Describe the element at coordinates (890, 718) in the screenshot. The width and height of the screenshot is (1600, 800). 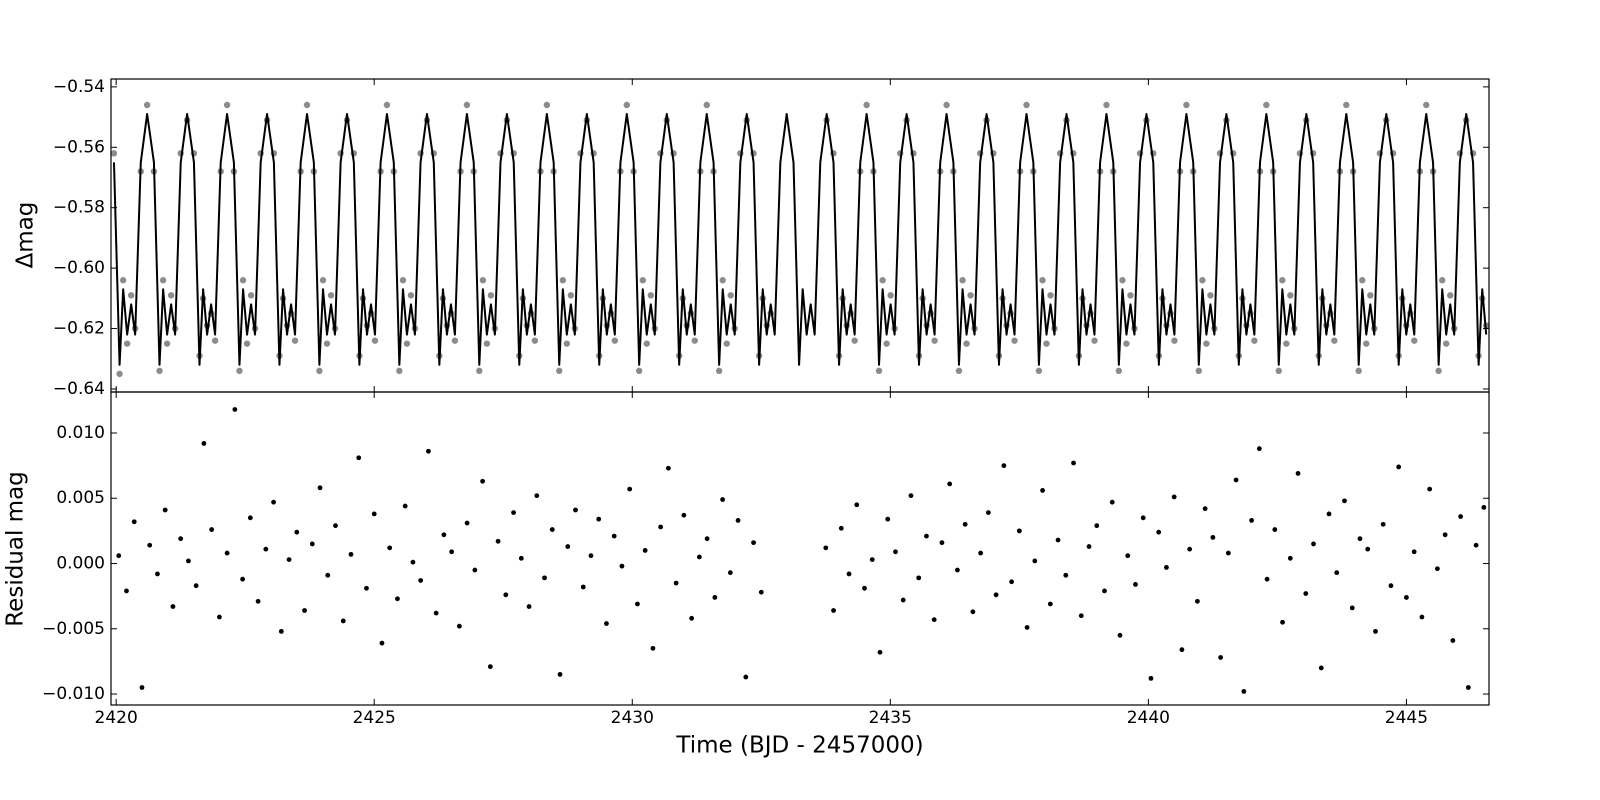
I see `x-tick-label: 2435` at that location.